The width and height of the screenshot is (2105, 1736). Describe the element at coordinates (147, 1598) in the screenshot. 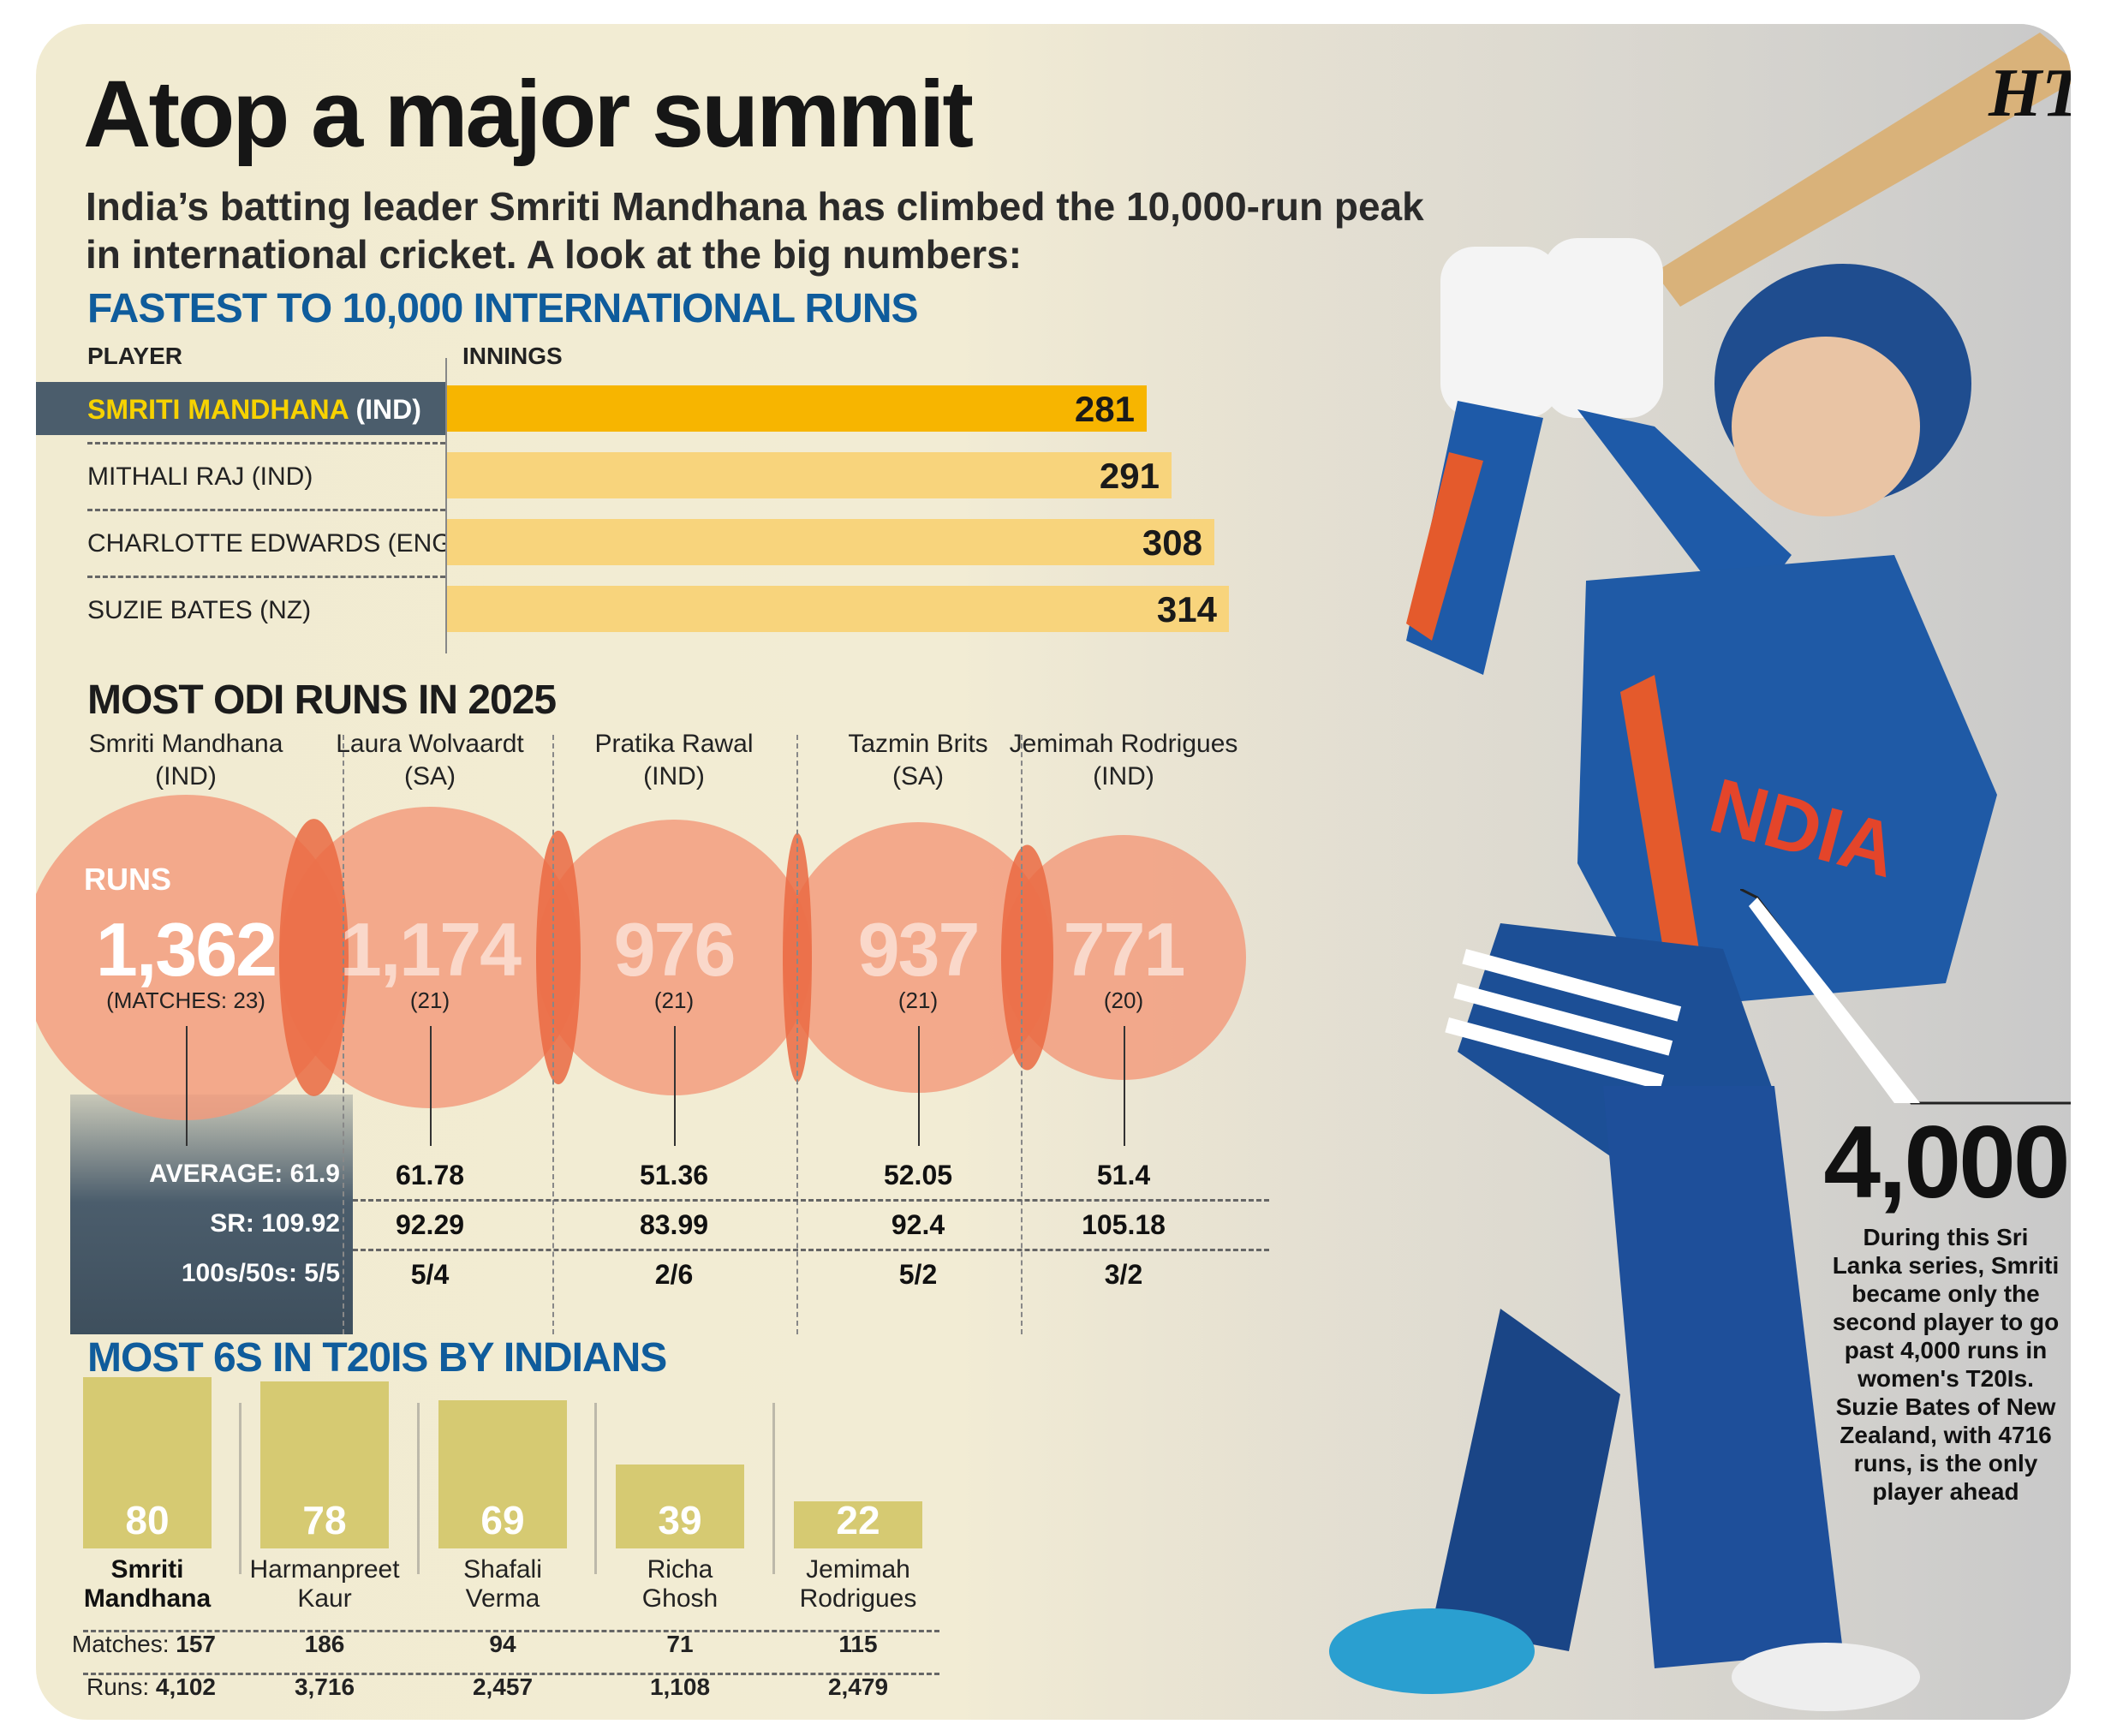

I see `sixes-player-name: Mandhana` at that location.